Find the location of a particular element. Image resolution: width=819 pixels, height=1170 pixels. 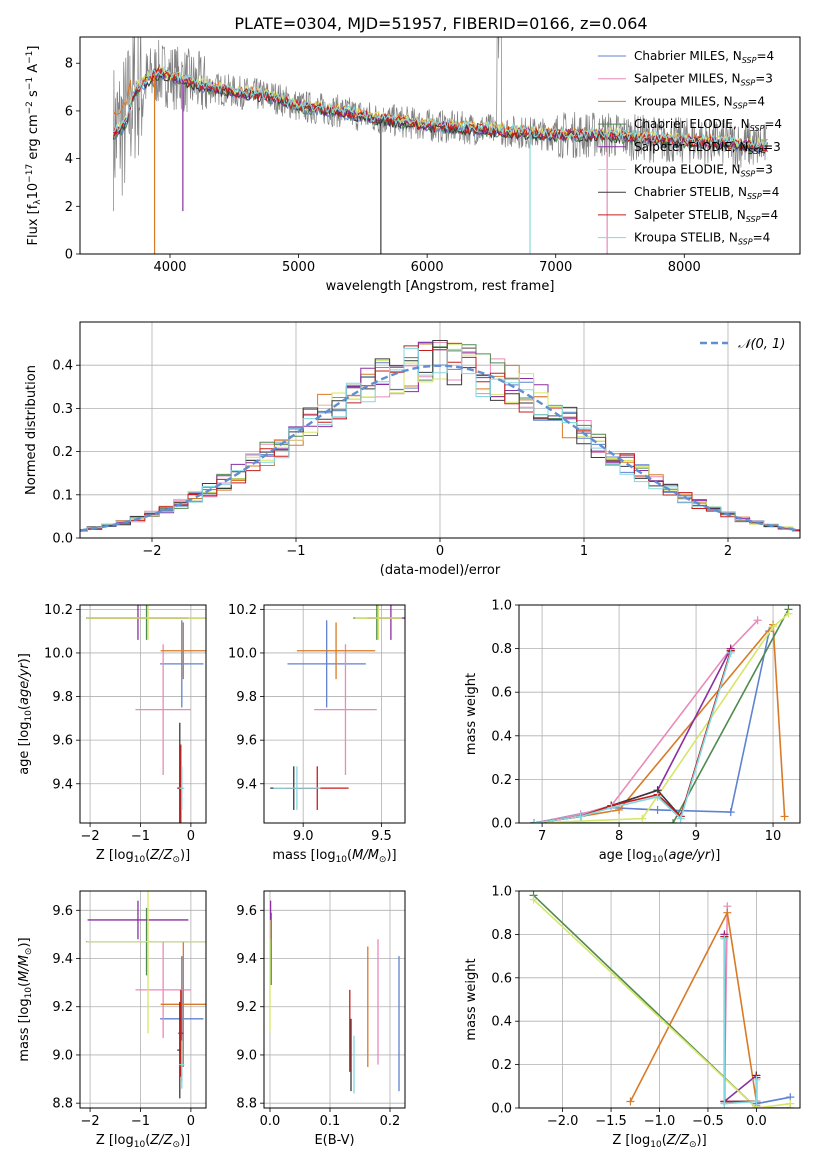

x-axis-label: mass [log10(M/M⊙)] is located at coordinates (334, 856).